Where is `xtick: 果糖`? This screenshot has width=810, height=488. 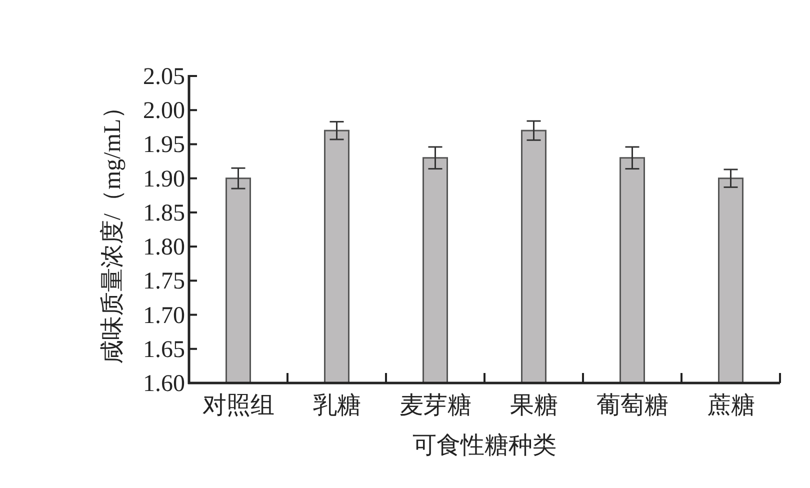 xtick: 果糖 is located at coordinates (534, 406).